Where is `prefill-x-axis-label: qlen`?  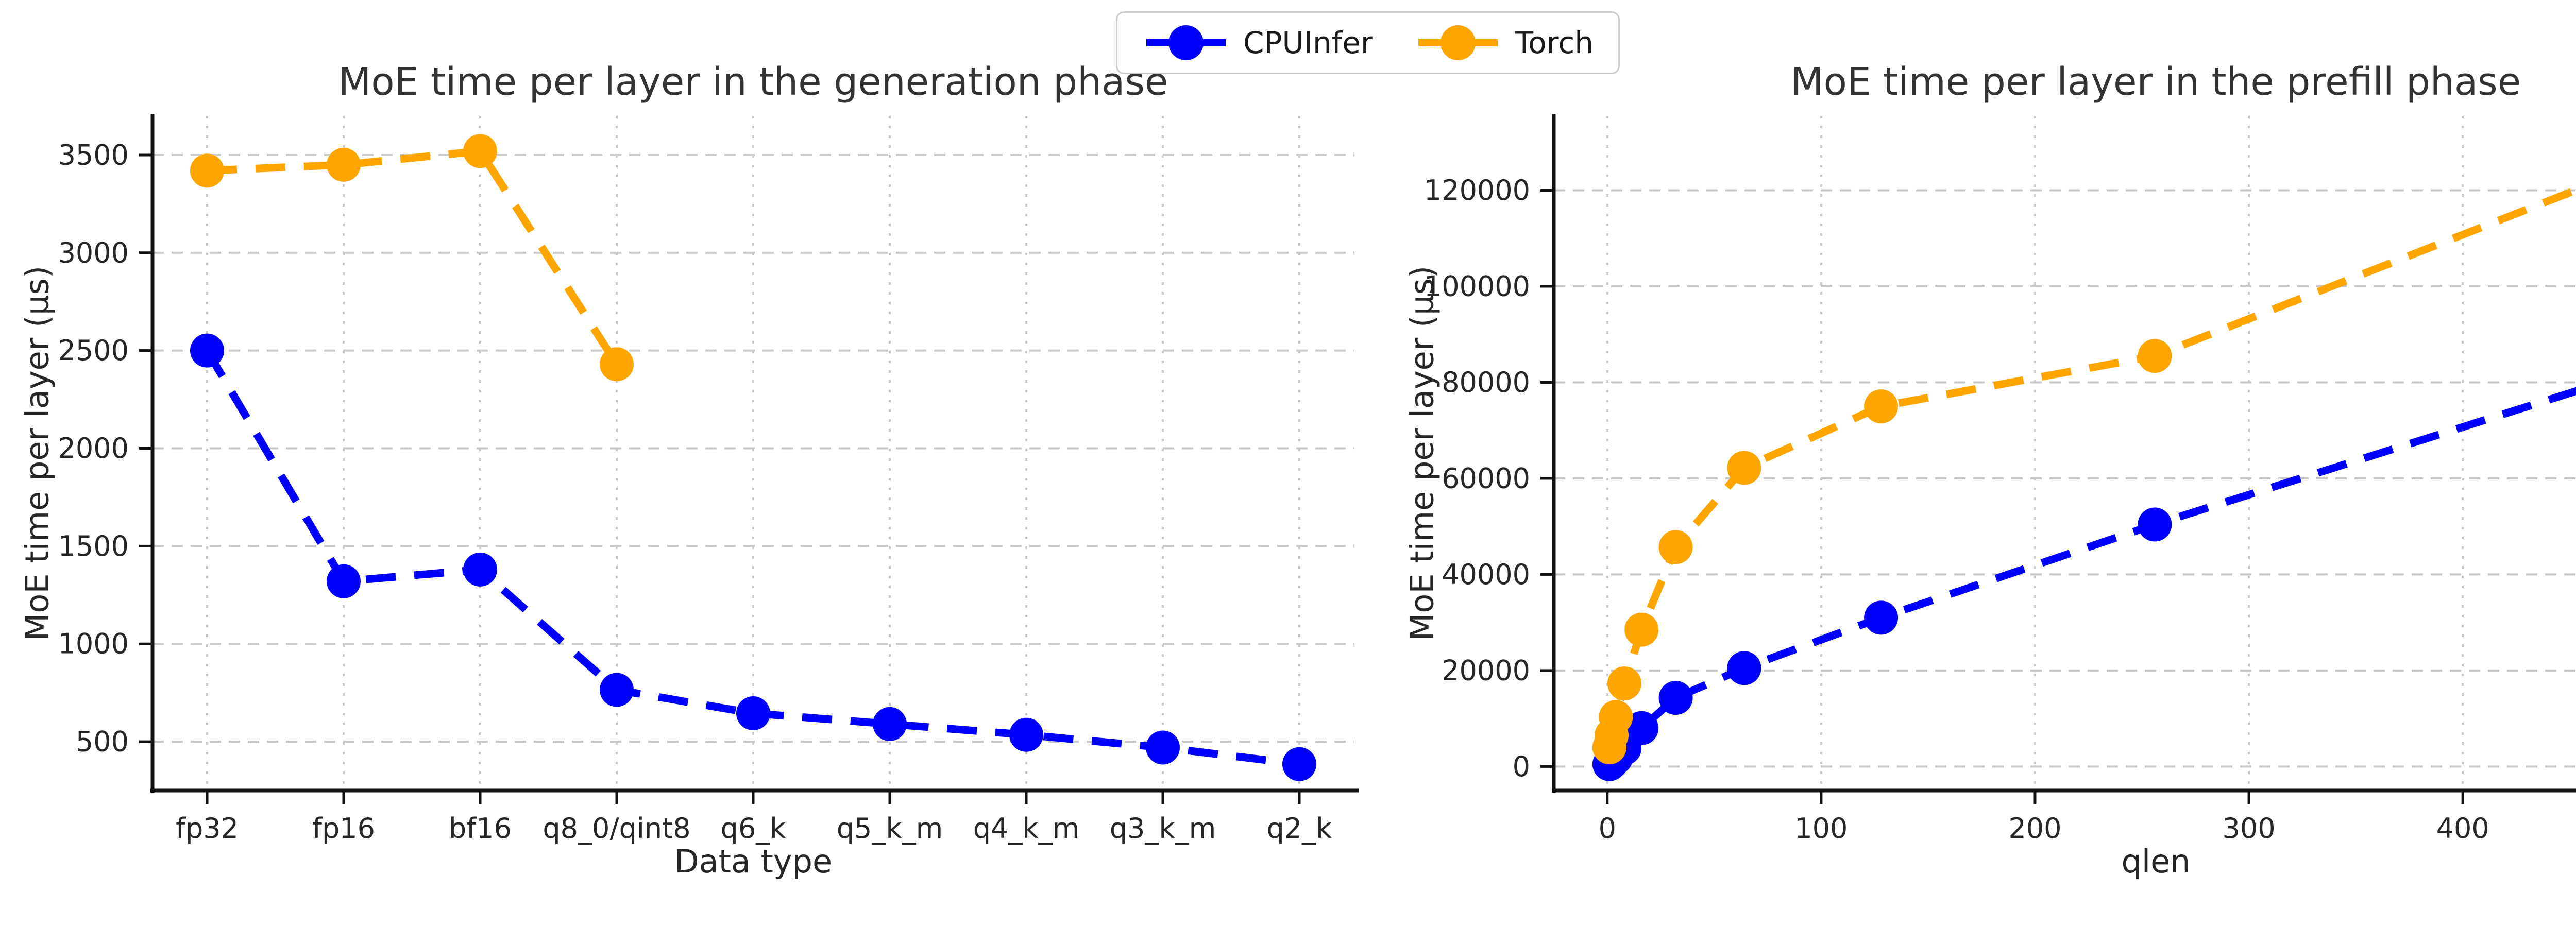 prefill-x-axis-label: qlen is located at coordinates (2156, 861).